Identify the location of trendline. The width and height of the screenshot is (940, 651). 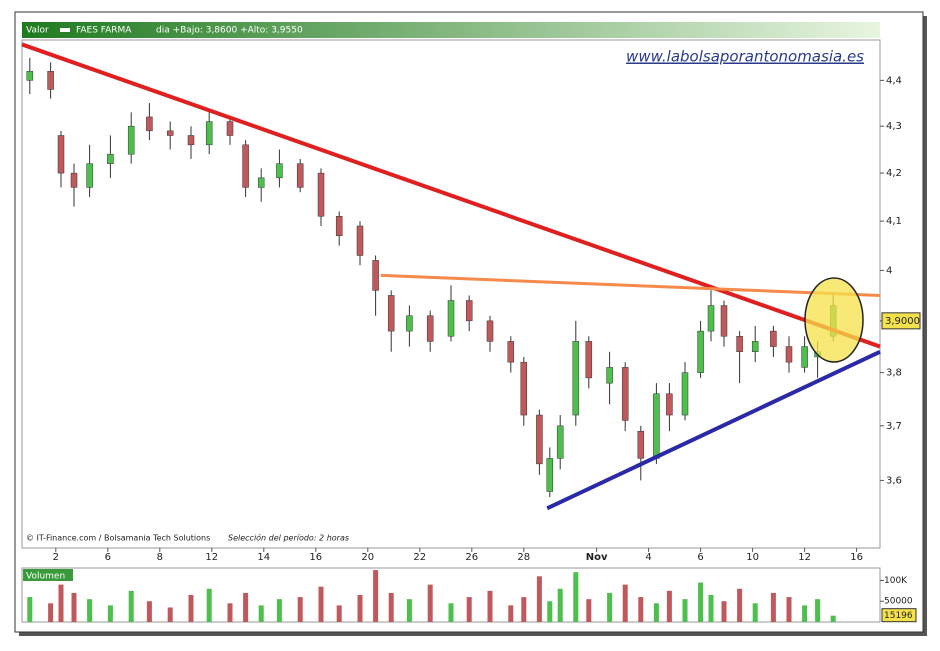
(713, 430).